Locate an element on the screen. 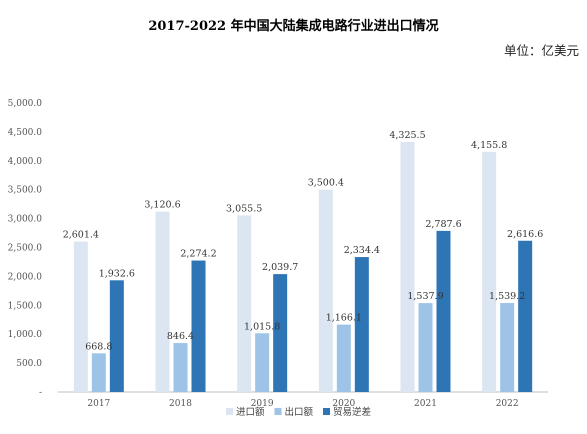 This screenshot has width=587, height=434. x-axis: 2017 2018 2019 2020 2021 2022 is located at coordinates (303, 400).